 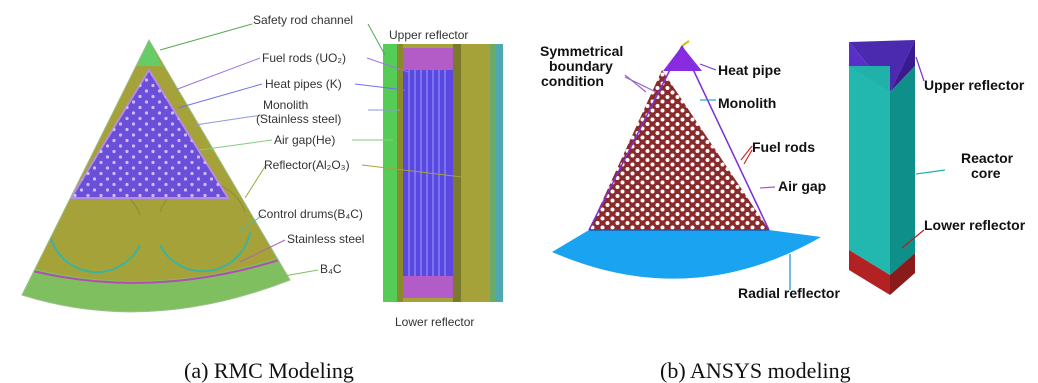 I want to click on label-lower-reflector-a: Lower reflector, so click(x=434, y=322).